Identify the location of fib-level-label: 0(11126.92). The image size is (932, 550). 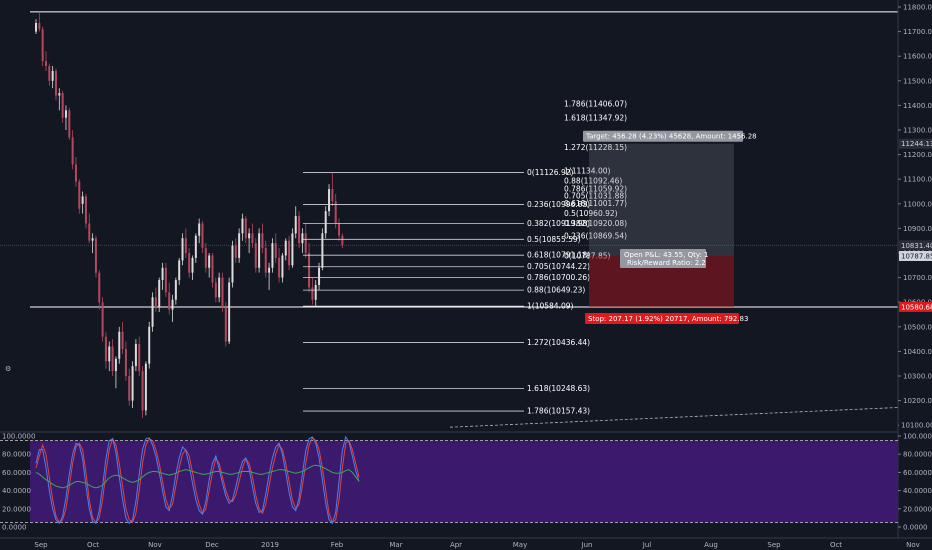
(550, 172).